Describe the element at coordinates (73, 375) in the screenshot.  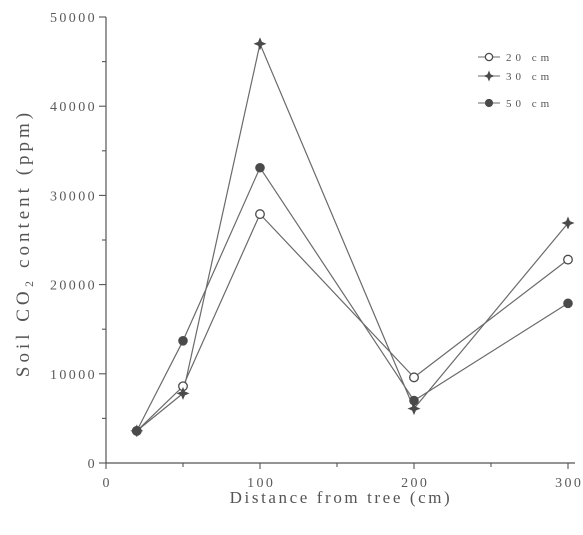
I see `y-tick-label-10000: 10000` at that location.